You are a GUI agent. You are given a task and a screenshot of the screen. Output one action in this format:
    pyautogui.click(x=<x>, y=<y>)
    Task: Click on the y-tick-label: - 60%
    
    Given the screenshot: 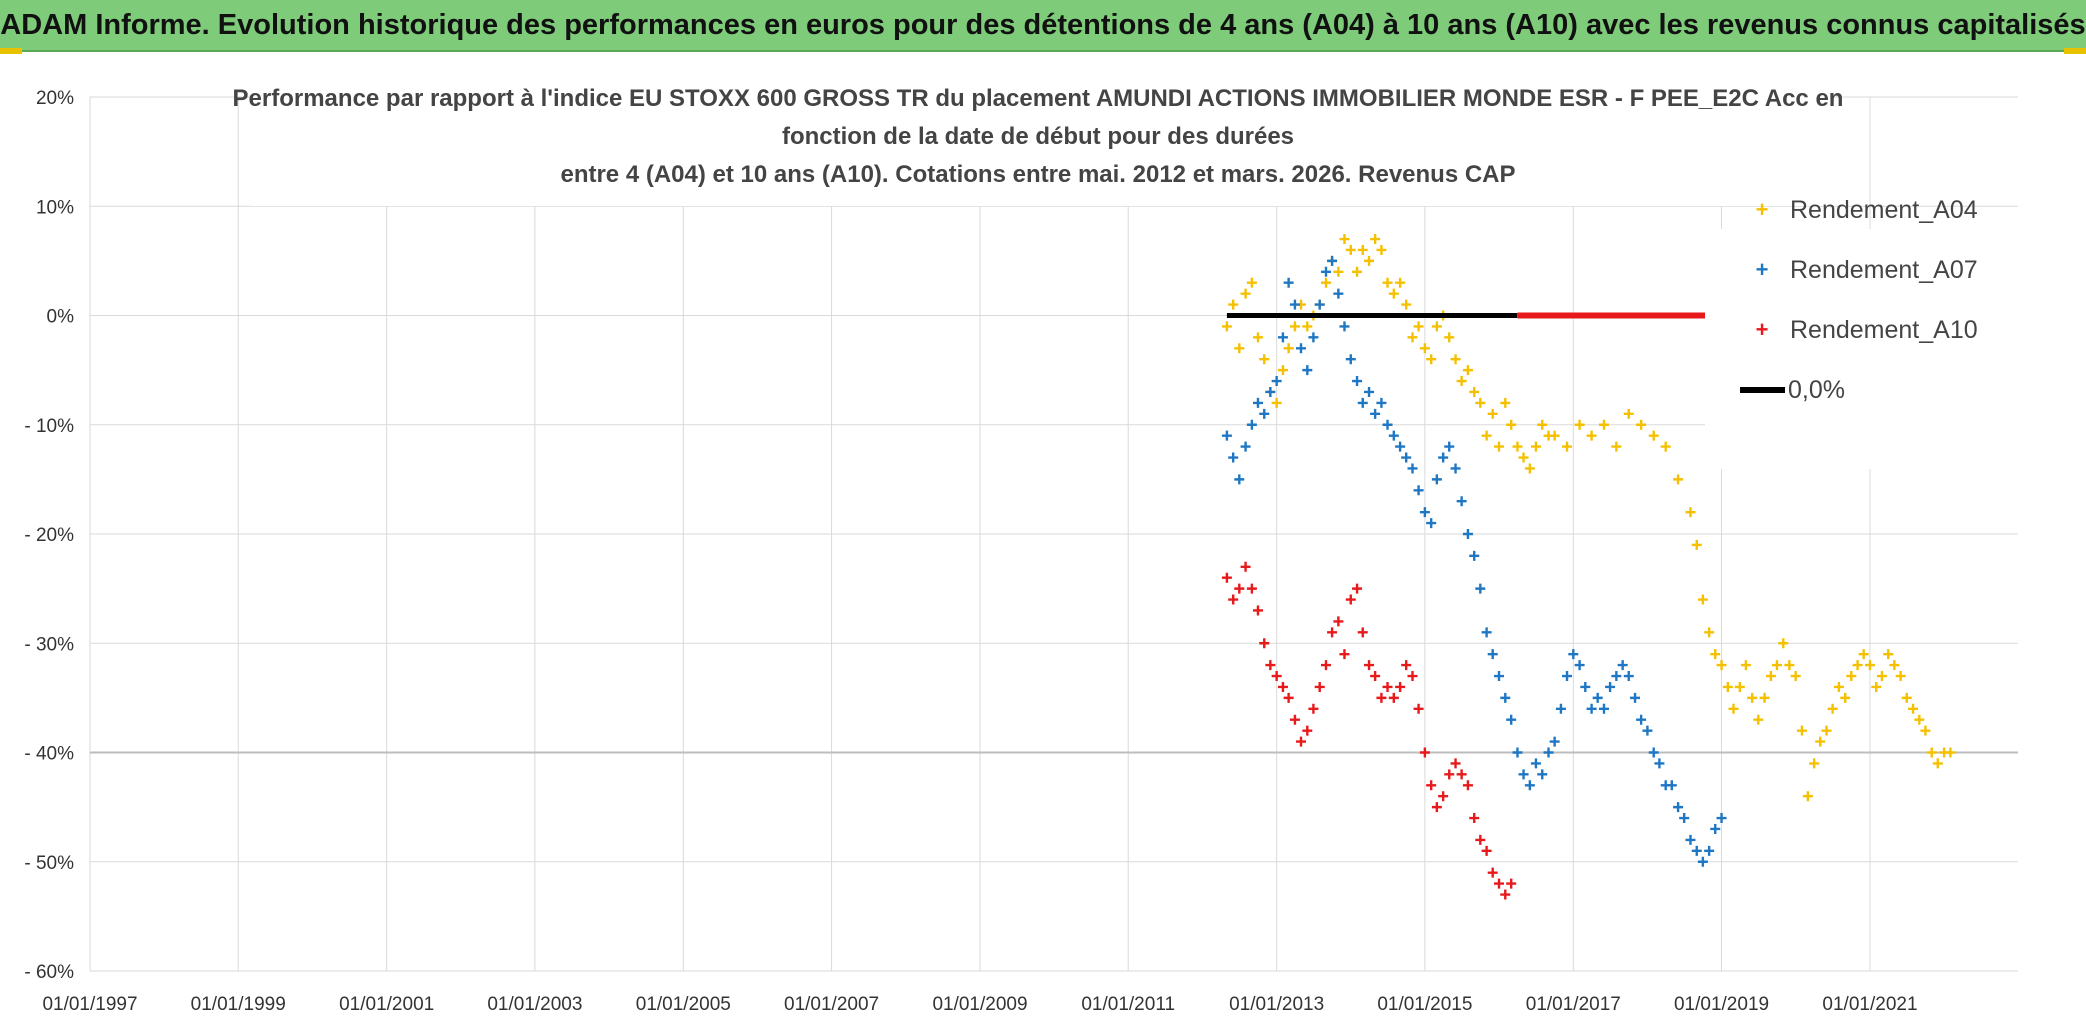 What is the action you would take?
    pyautogui.click(x=49, y=972)
    